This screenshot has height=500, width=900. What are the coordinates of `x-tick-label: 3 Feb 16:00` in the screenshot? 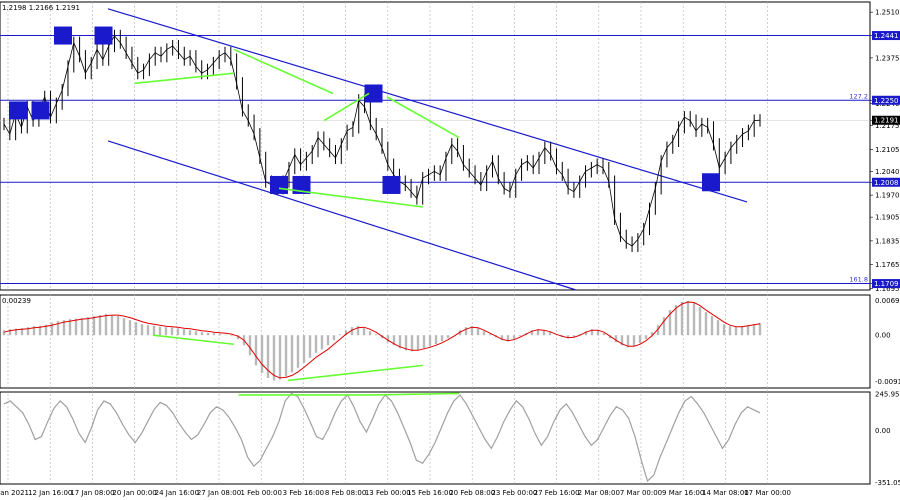 It's located at (303, 493).